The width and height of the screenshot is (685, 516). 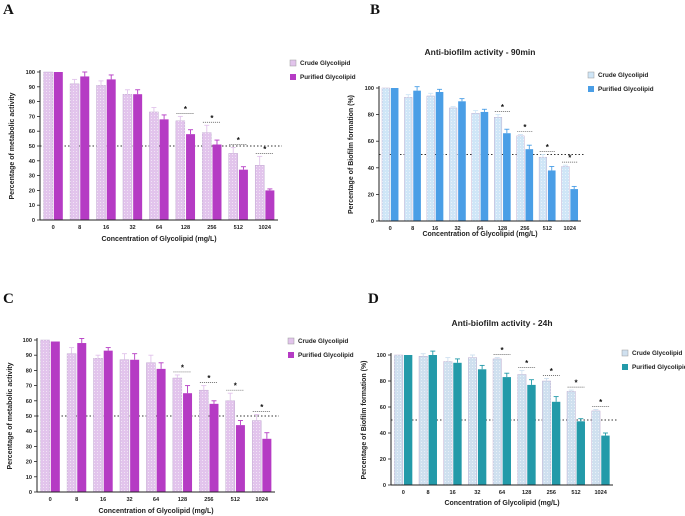 I want to click on y-tick-label: 40, so click(x=383, y=434).